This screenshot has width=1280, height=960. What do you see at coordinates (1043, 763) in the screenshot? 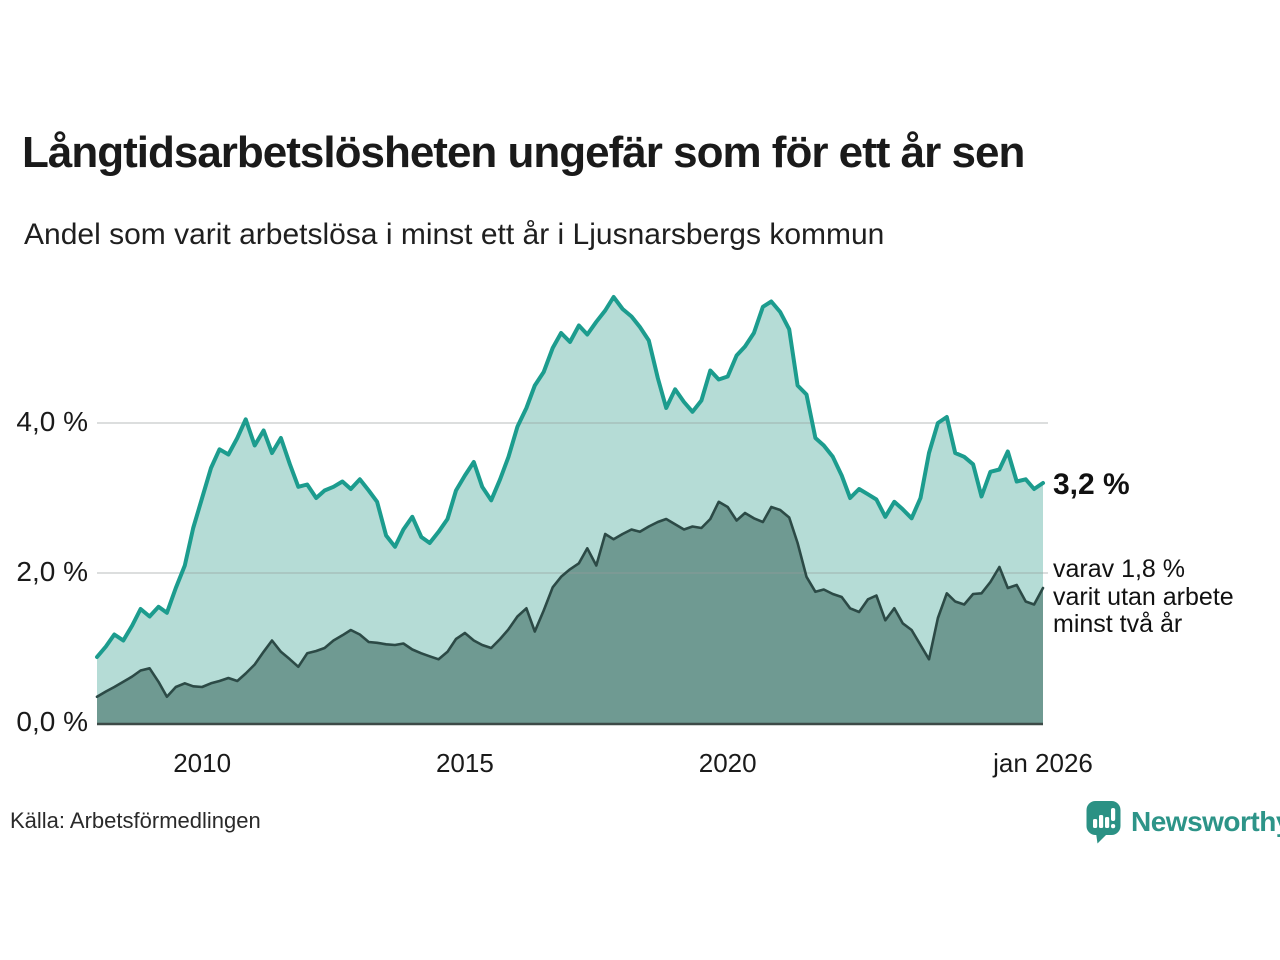
I see `x-axis-tick-label: jan 2026` at bounding box center [1043, 763].